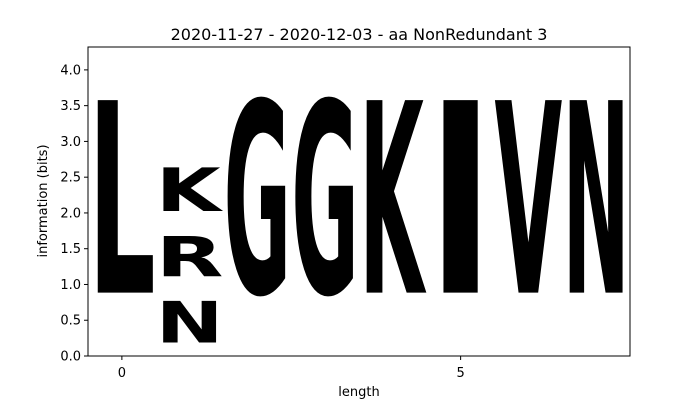 This screenshot has width=700, height=400. Describe the element at coordinates (190, 258) in the screenshot. I see `logo-letter-r: R` at that location.